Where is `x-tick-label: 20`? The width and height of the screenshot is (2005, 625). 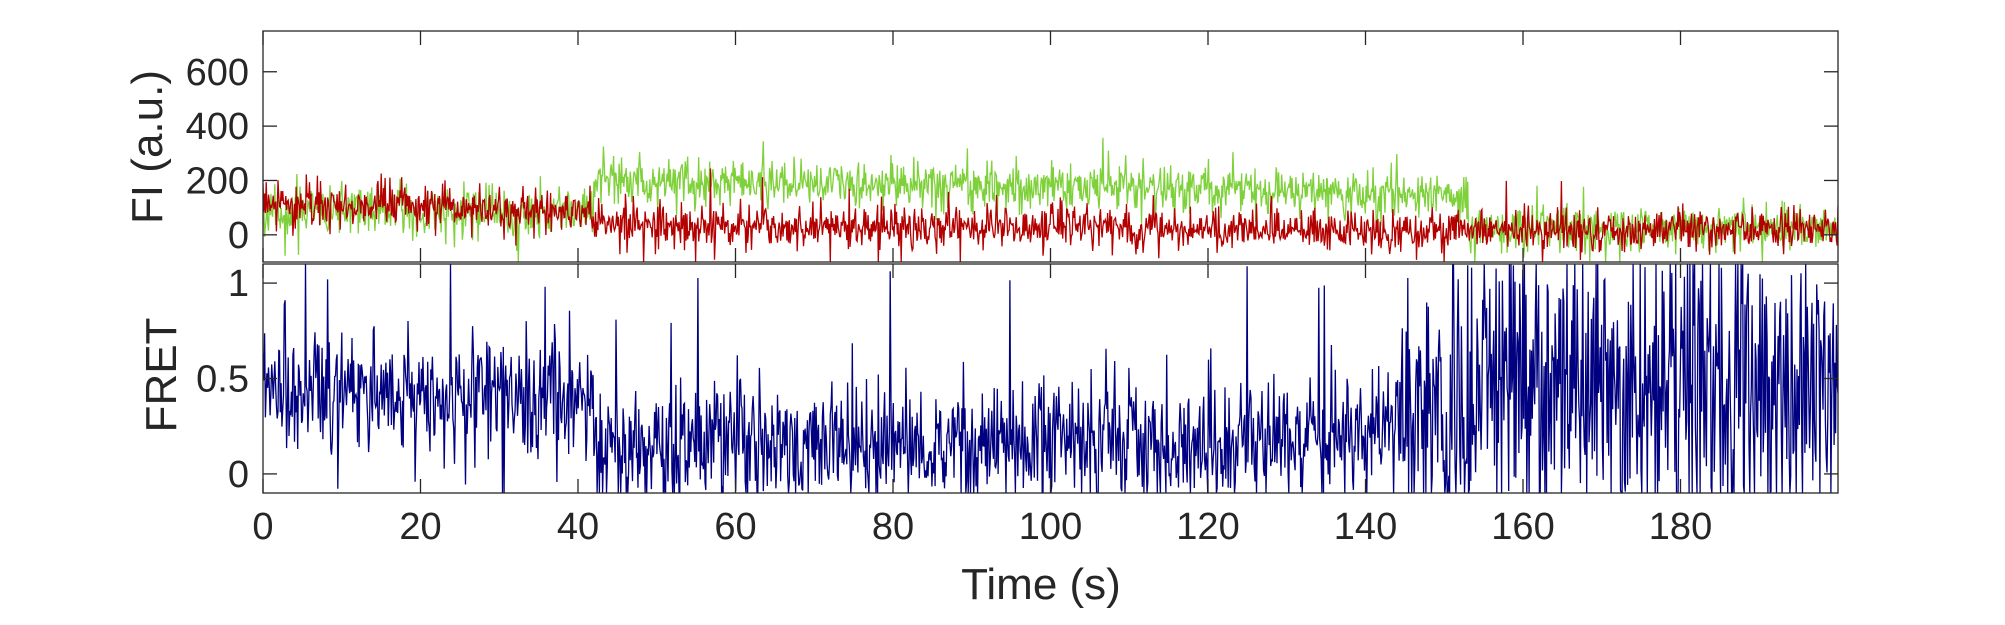 x-tick-label: 20 is located at coordinates (420, 527).